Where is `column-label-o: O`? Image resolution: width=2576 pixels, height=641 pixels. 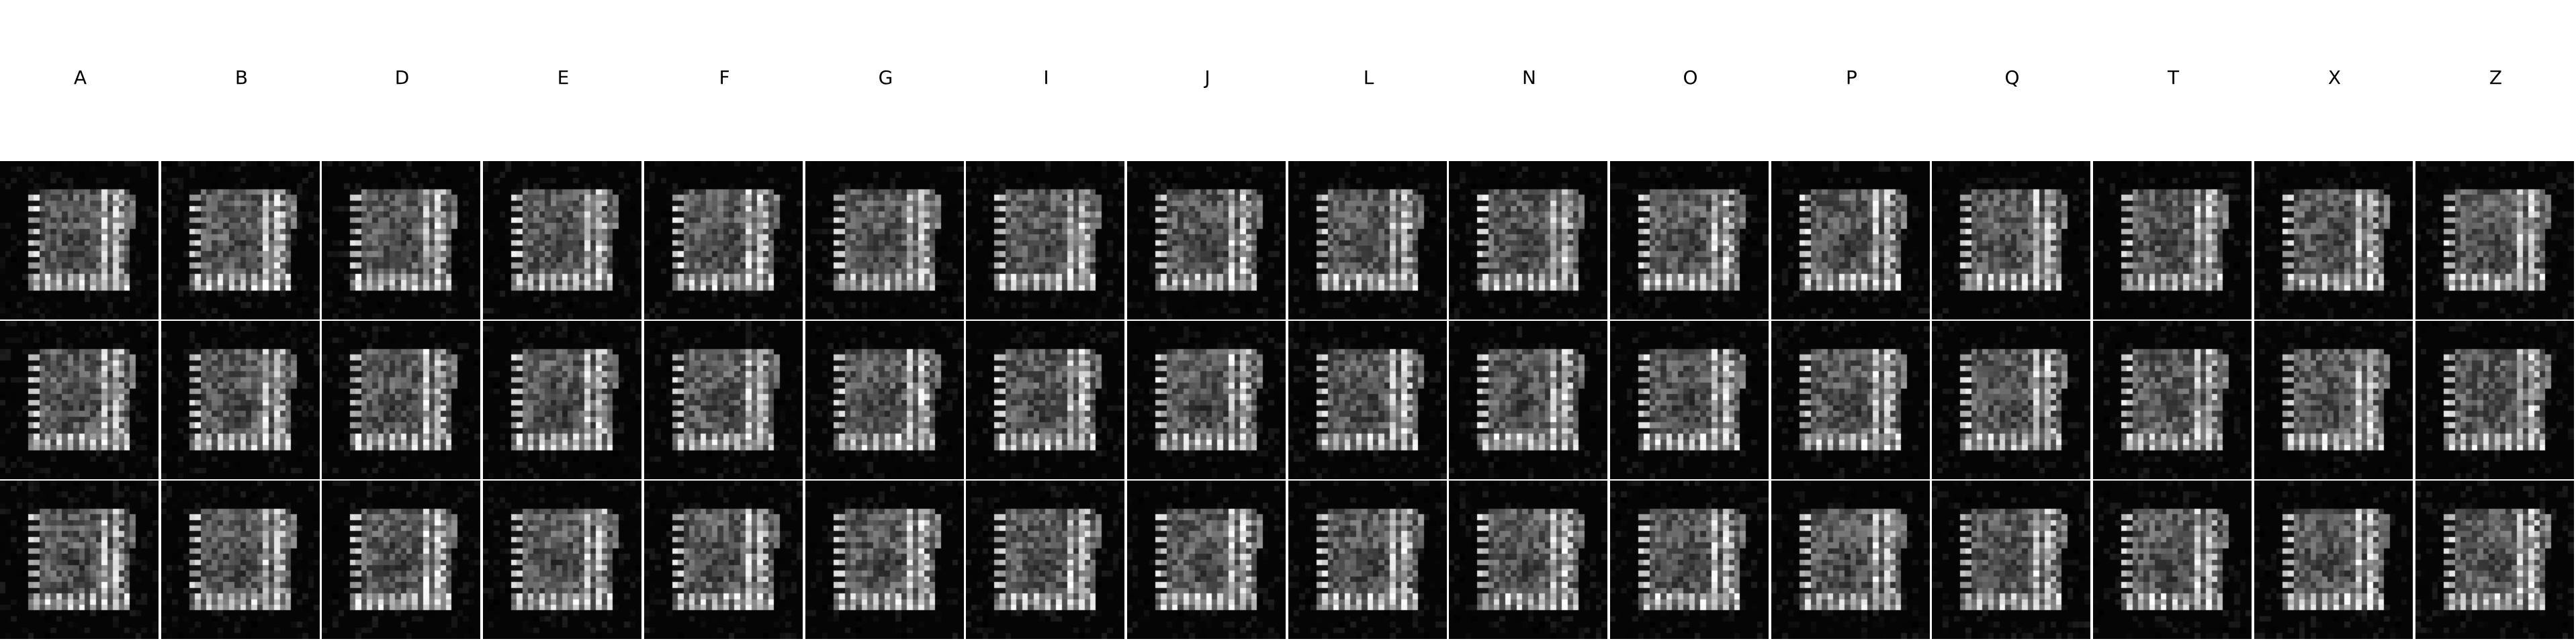
column-label-o: O is located at coordinates (1690, 77).